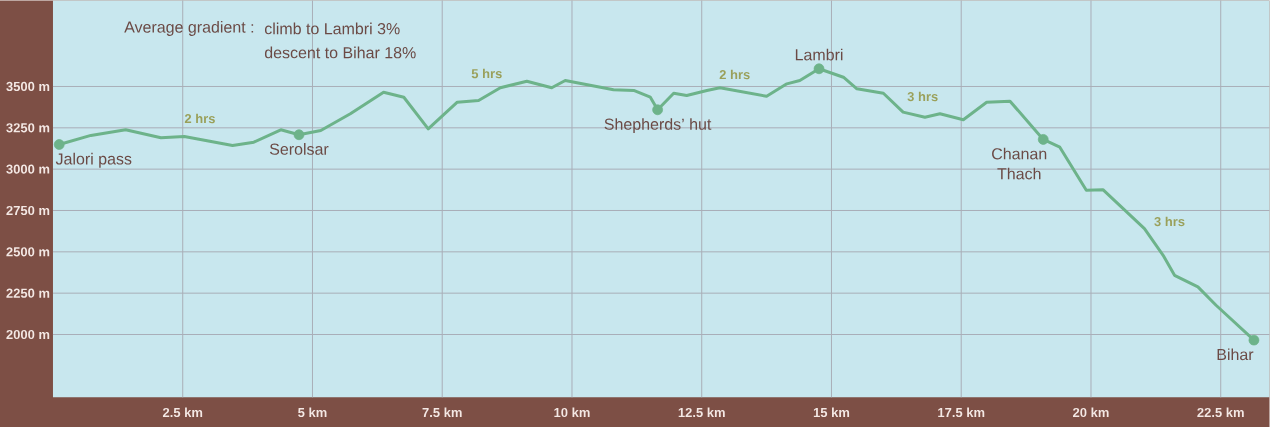 The width and height of the screenshot is (1270, 427). Describe the element at coordinates (819, 54) in the screenshot. I see `data-label: Lambri` at that location.